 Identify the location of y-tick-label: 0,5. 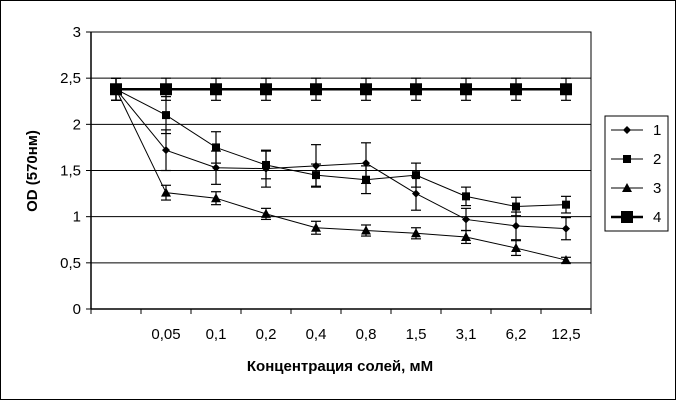
(70, 263).